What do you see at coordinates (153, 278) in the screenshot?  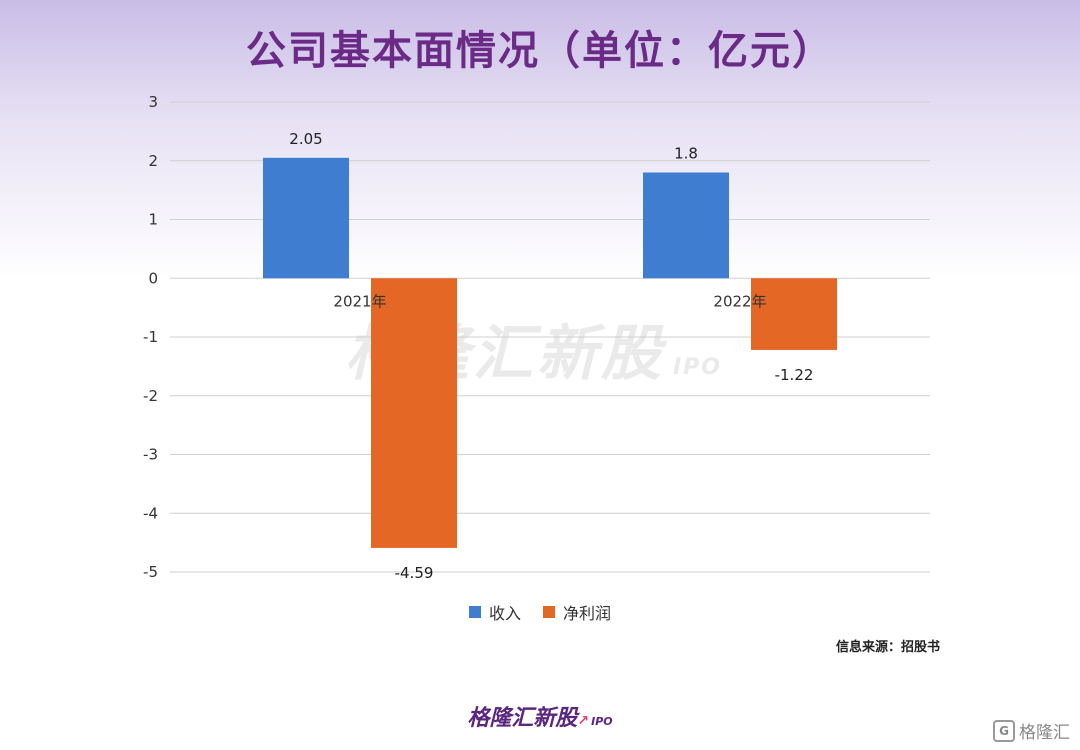 I see `y-tick-label: 0` at bounding box center [153, 278].